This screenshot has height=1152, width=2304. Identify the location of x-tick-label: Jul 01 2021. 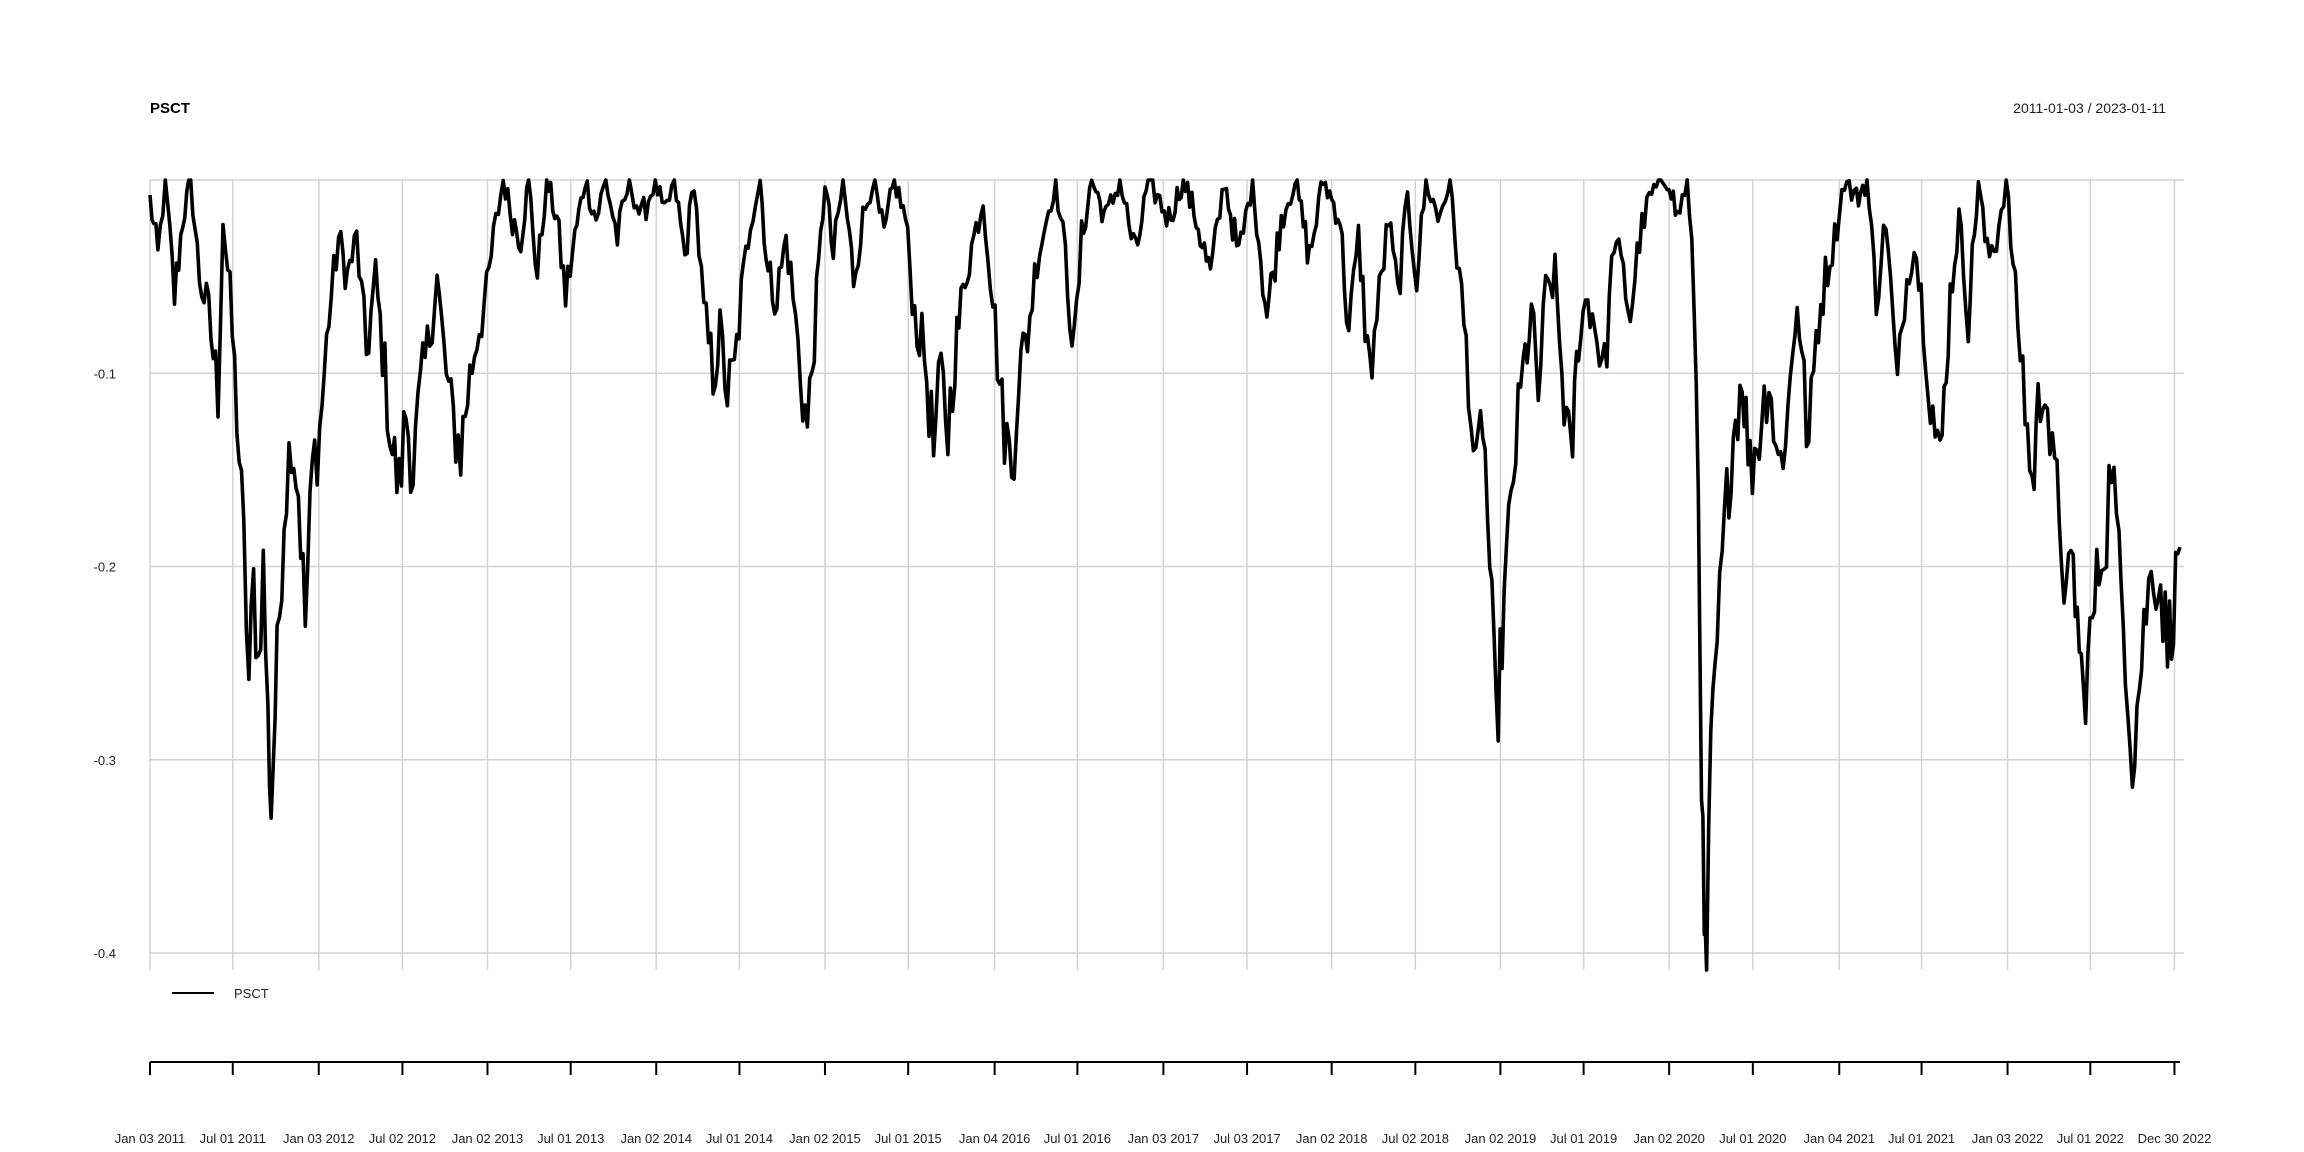
(1921, 1138).